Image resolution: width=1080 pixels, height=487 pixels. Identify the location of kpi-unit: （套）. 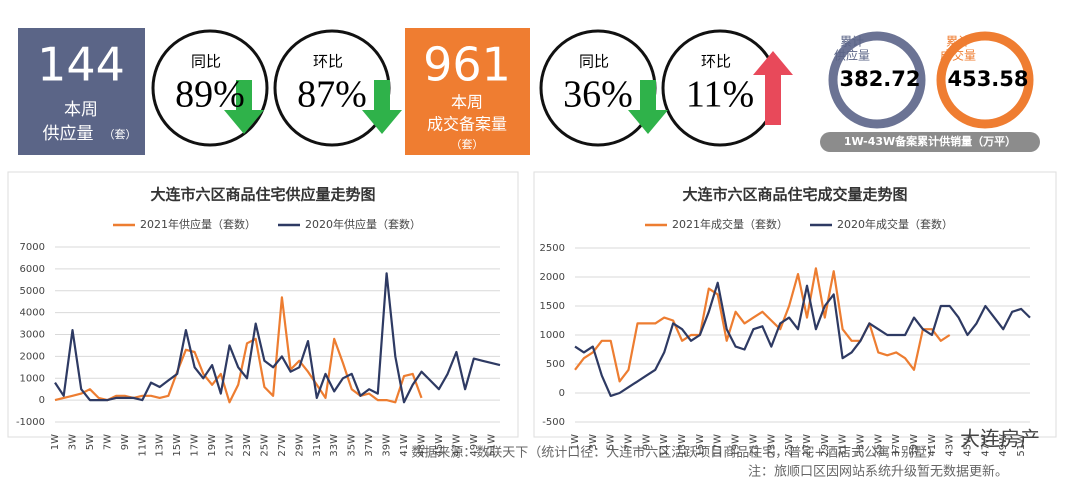
(120, 134).